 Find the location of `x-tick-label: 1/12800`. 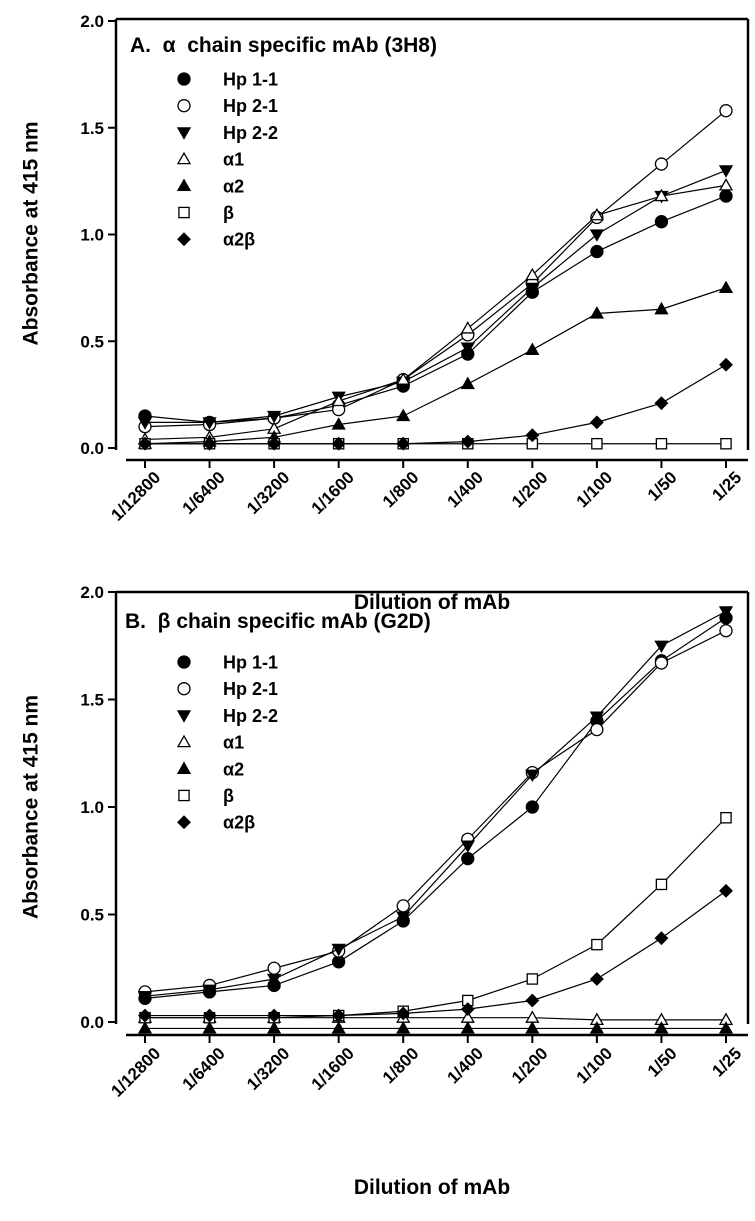

x-tick-label: 1/12800 is located at coordinates (135, 496).